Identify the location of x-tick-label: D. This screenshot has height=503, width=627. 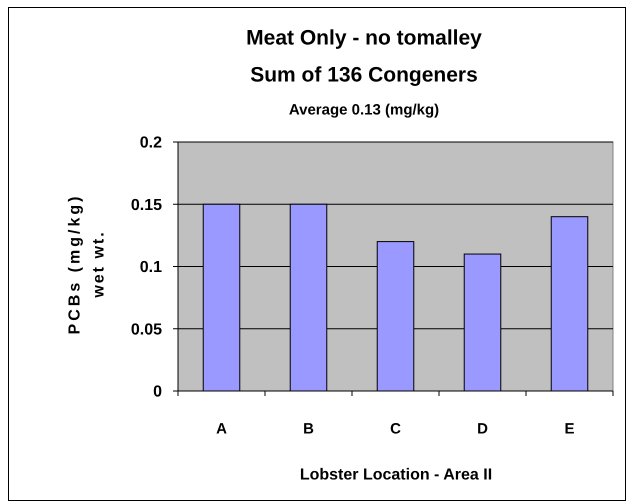
(482, 429).